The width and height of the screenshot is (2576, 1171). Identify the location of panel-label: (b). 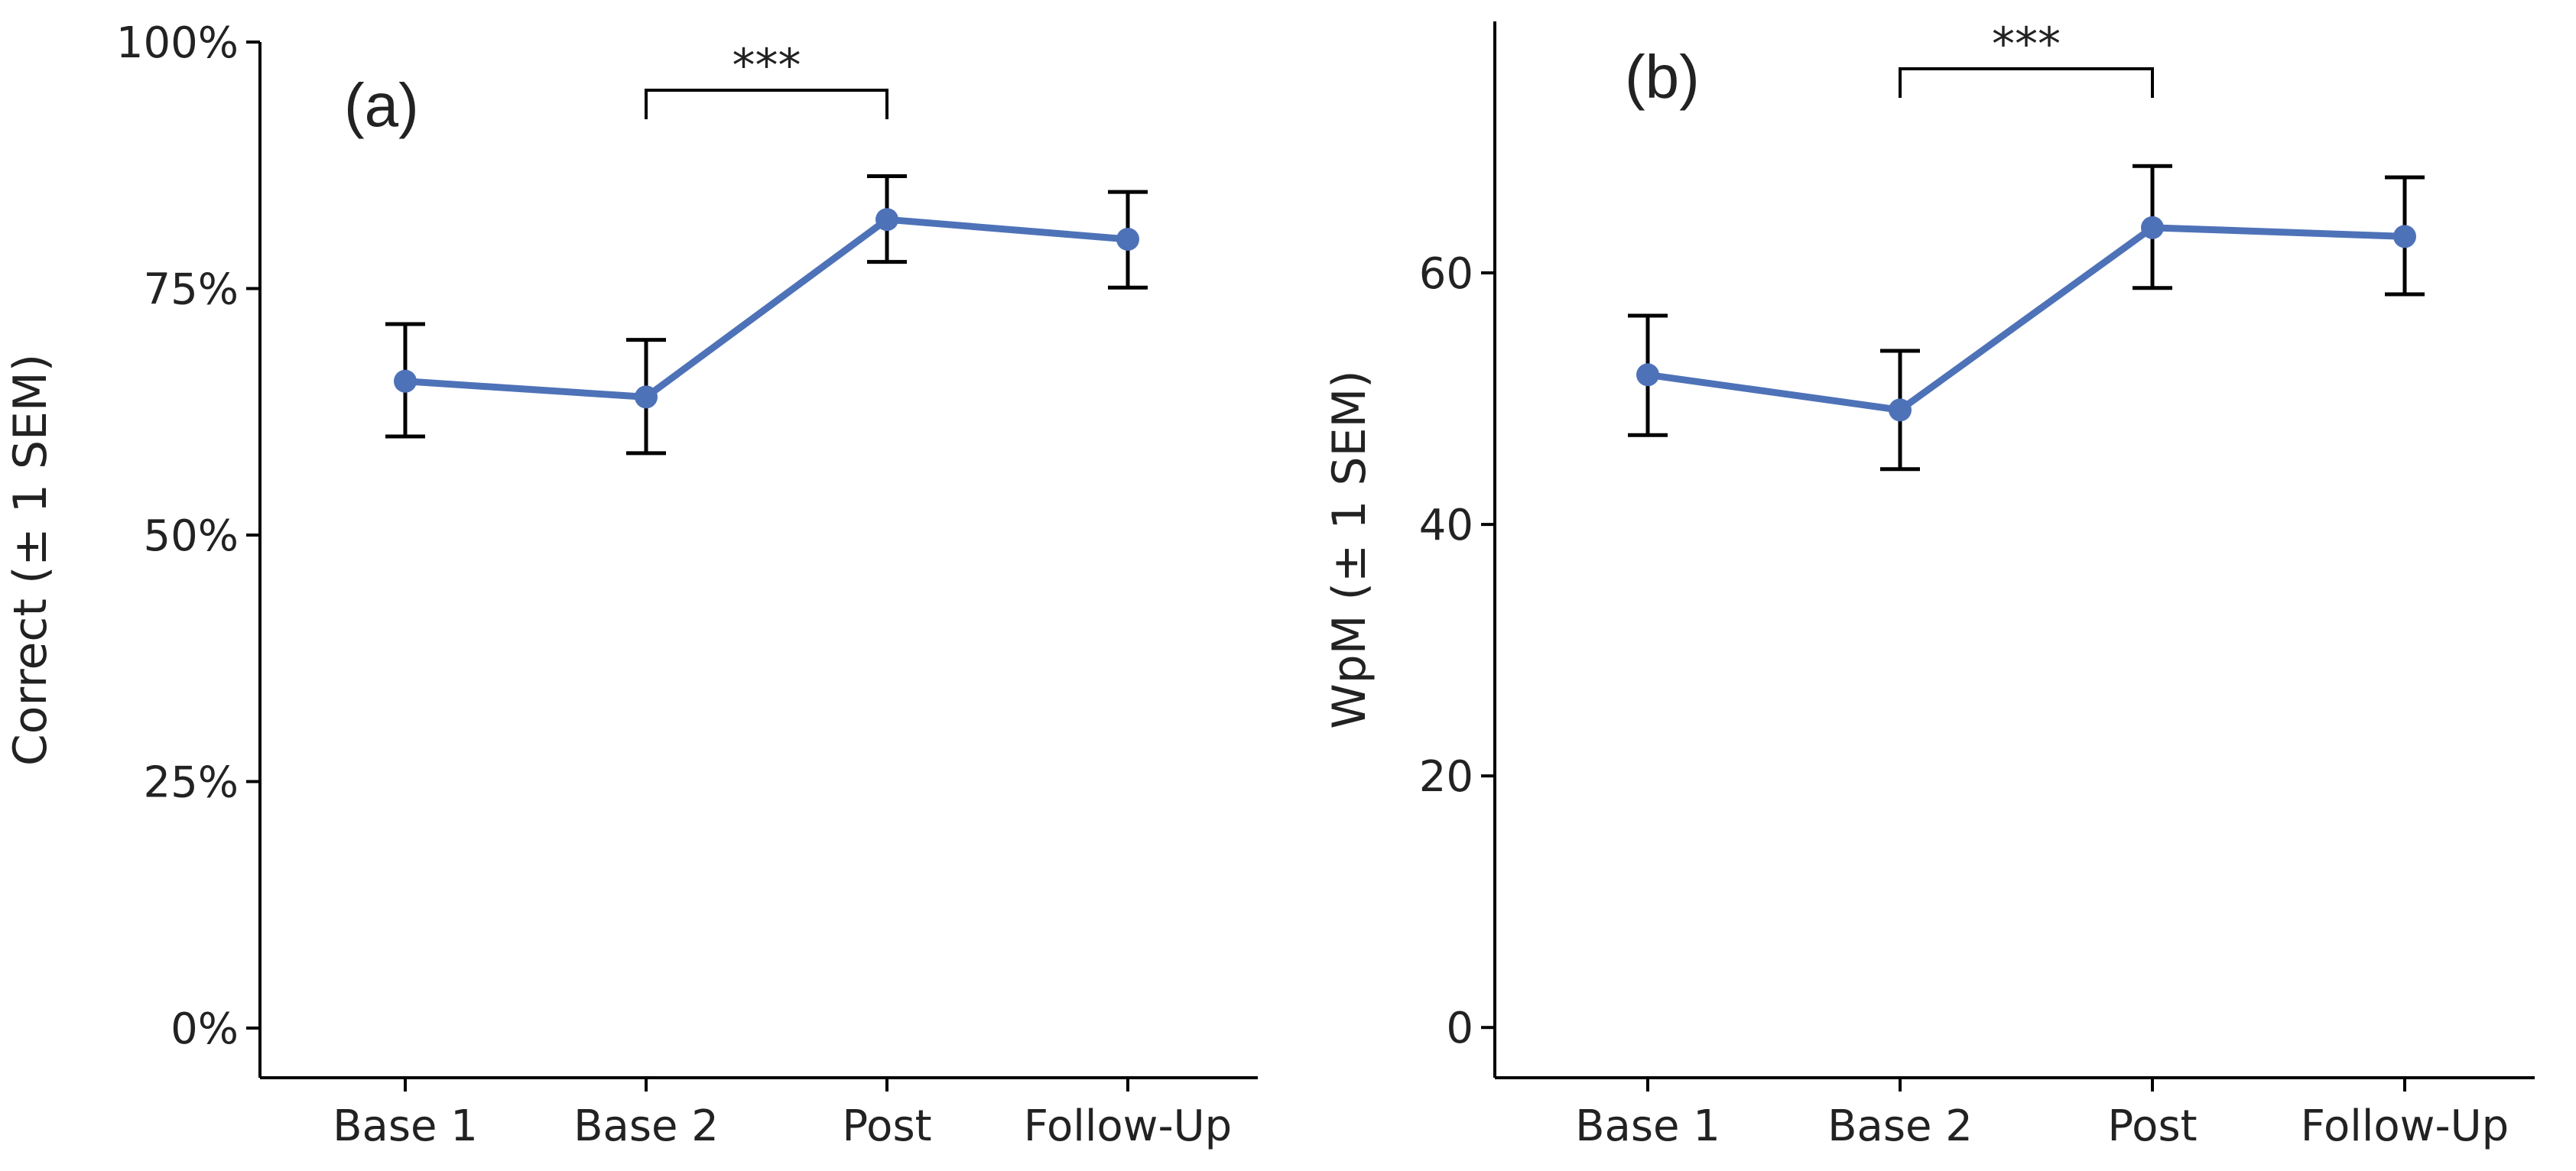
(1663, 77).